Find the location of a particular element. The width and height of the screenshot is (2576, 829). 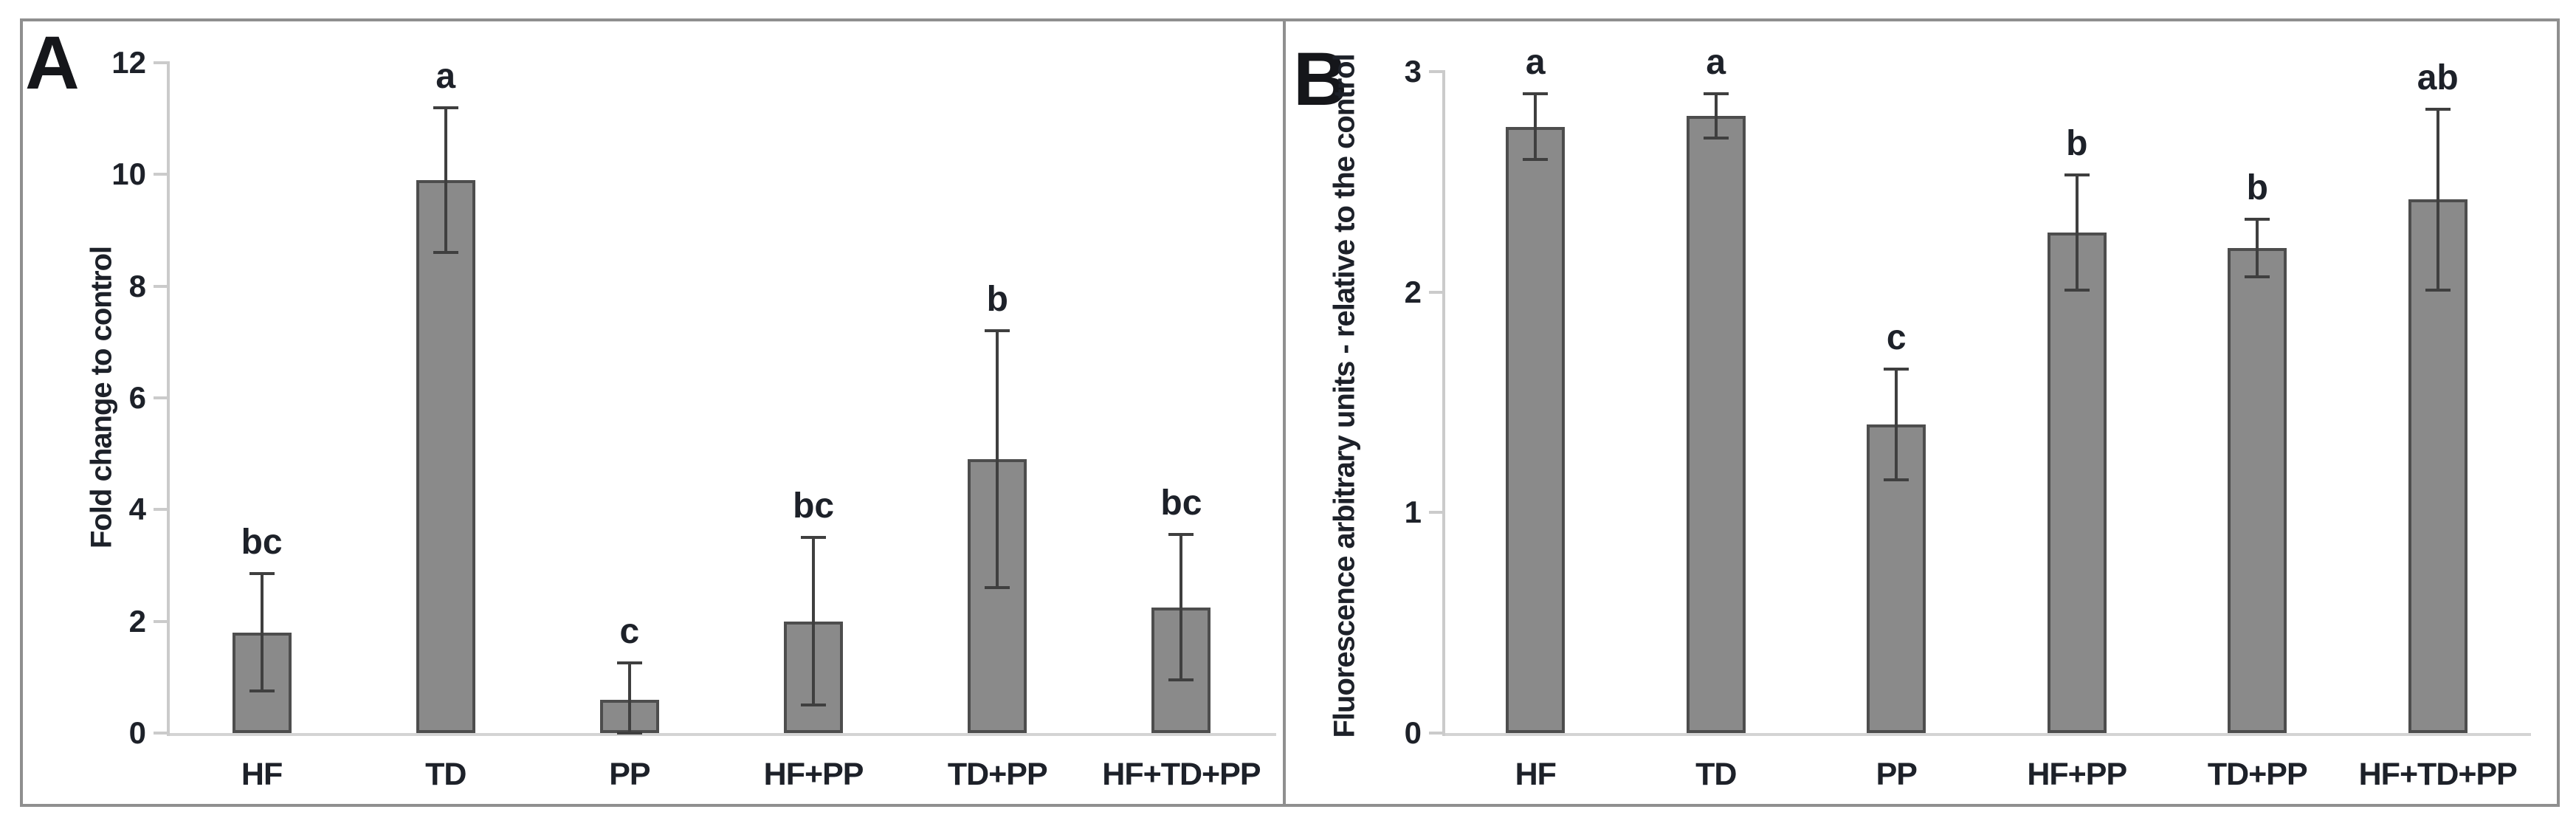

y-tick-label: 12 is located at coordinates (129, 62).